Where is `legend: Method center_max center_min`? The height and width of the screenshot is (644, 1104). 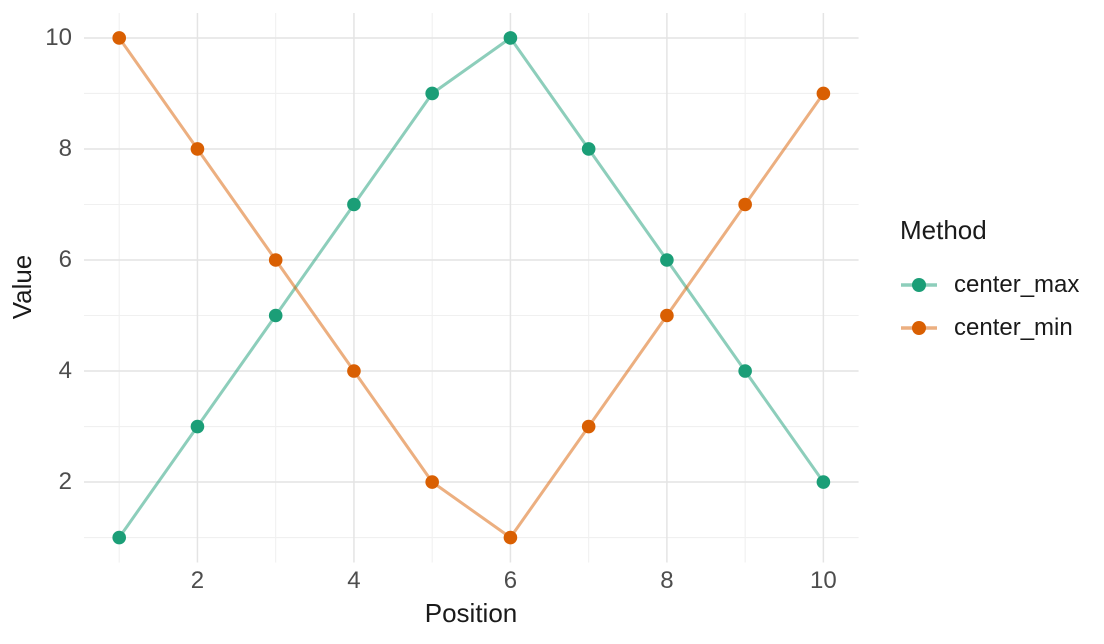 legend: Method center_max center_min is located at coordinates (1002, 285).